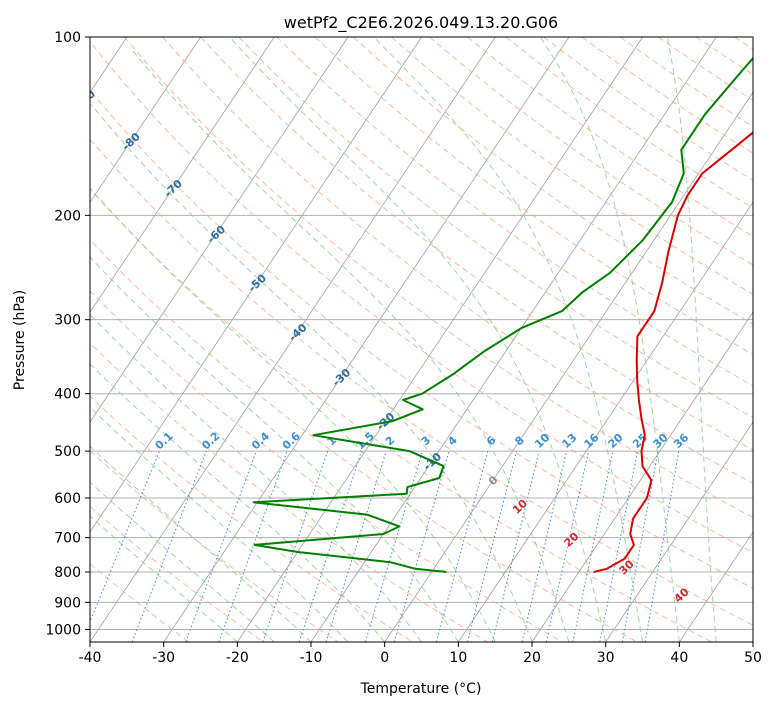 This screenshot has width=775, height=708. What do you see at coordinates (163, 658) in the screenshot?
I see `x-tick-label: -30` at bounding box center [163, 658].